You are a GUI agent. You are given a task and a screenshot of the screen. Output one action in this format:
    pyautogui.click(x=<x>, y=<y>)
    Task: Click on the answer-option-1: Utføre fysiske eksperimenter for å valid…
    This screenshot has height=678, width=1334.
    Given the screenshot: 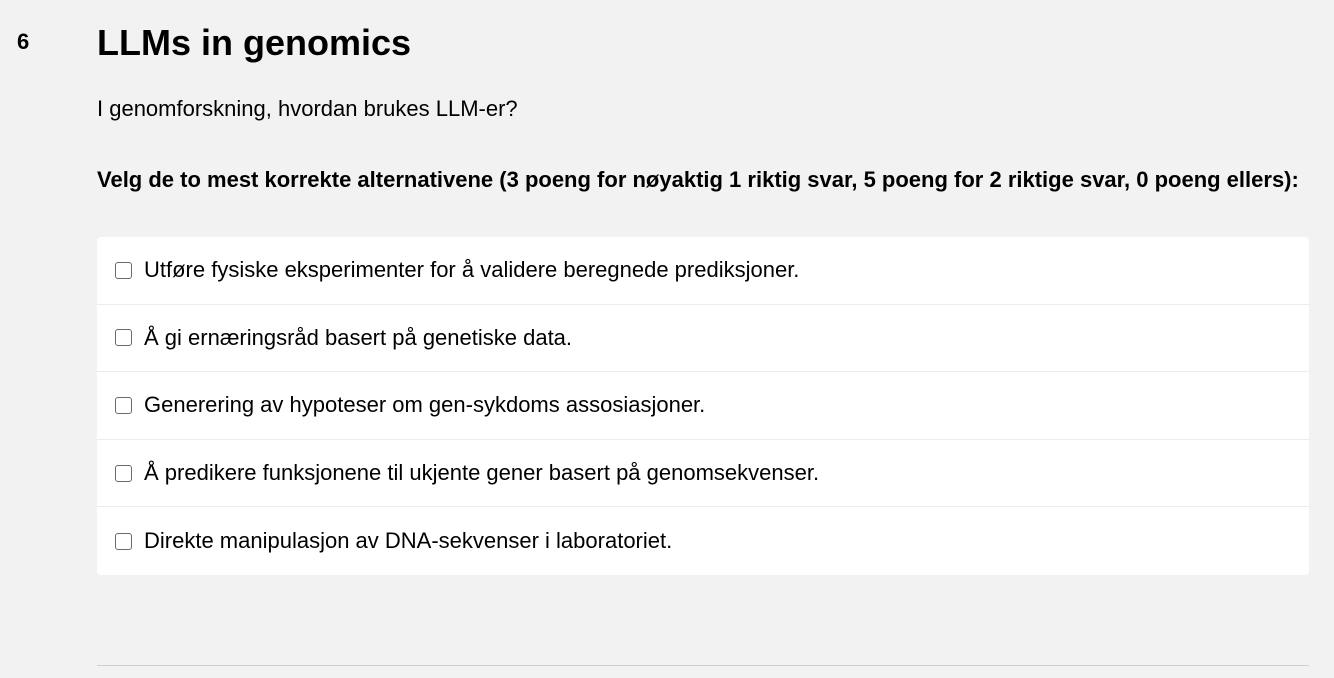 What is the action you would take?
    pyautogui.click(x=703, y=271)
    